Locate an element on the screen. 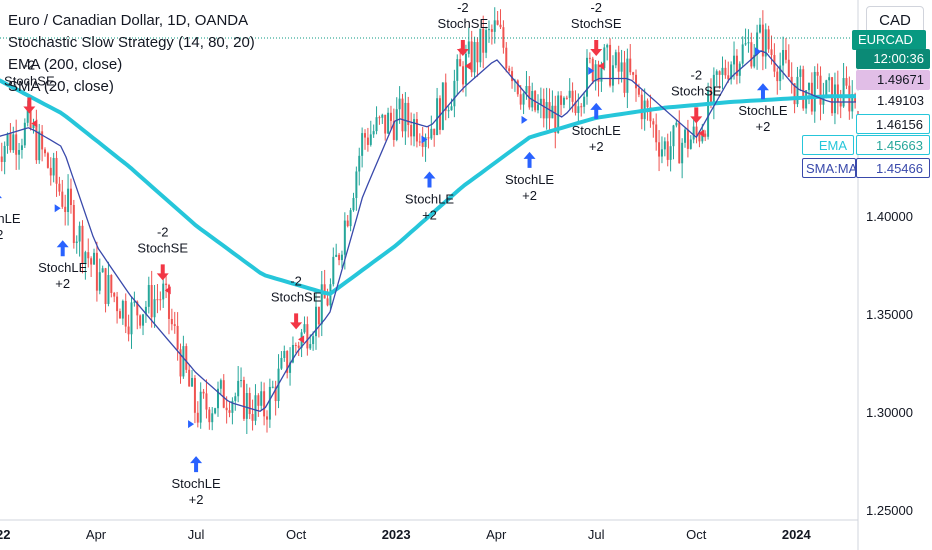 The height and width of the screenshot is (550, 932). legend-ema: EMA (200, close) is located at coordinates (65, 64).